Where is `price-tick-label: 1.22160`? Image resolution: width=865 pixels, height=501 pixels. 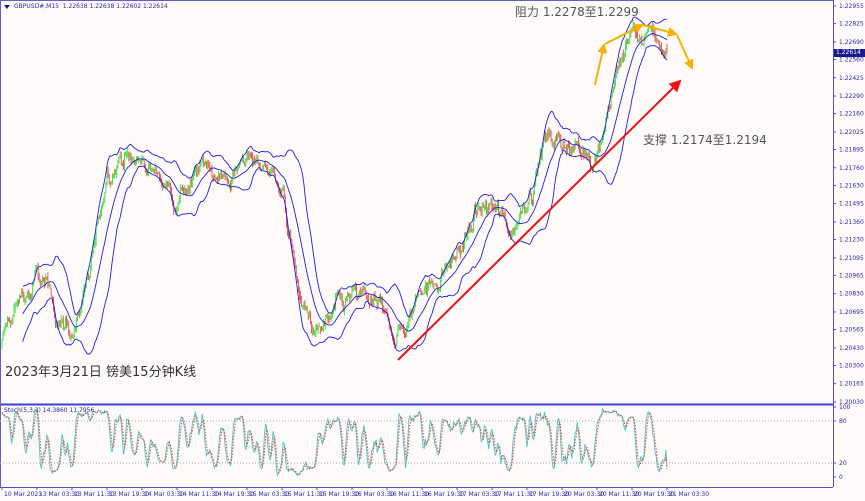
price-tick-label: 1.22160 is located at coordinates (851, 114).